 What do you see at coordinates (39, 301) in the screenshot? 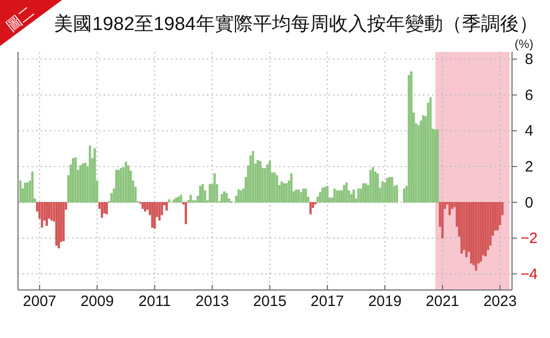
I see `xtick: 2007` at bounding box center [39, 301].